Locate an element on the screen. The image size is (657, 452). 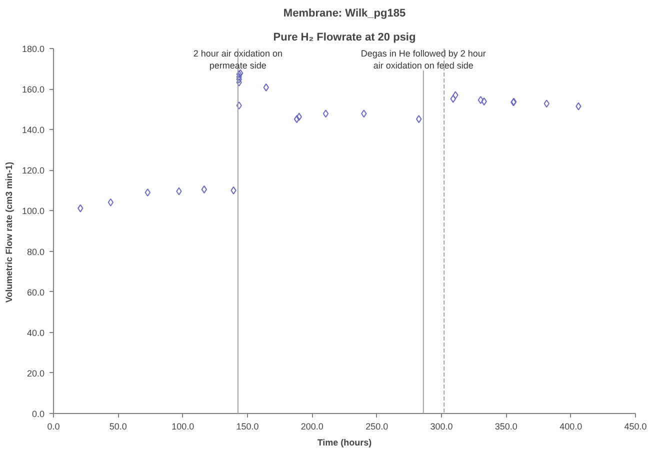
chart-subtitle: Pure H₂ Flowrate at 20 psig is located at coordinates (344, 38).